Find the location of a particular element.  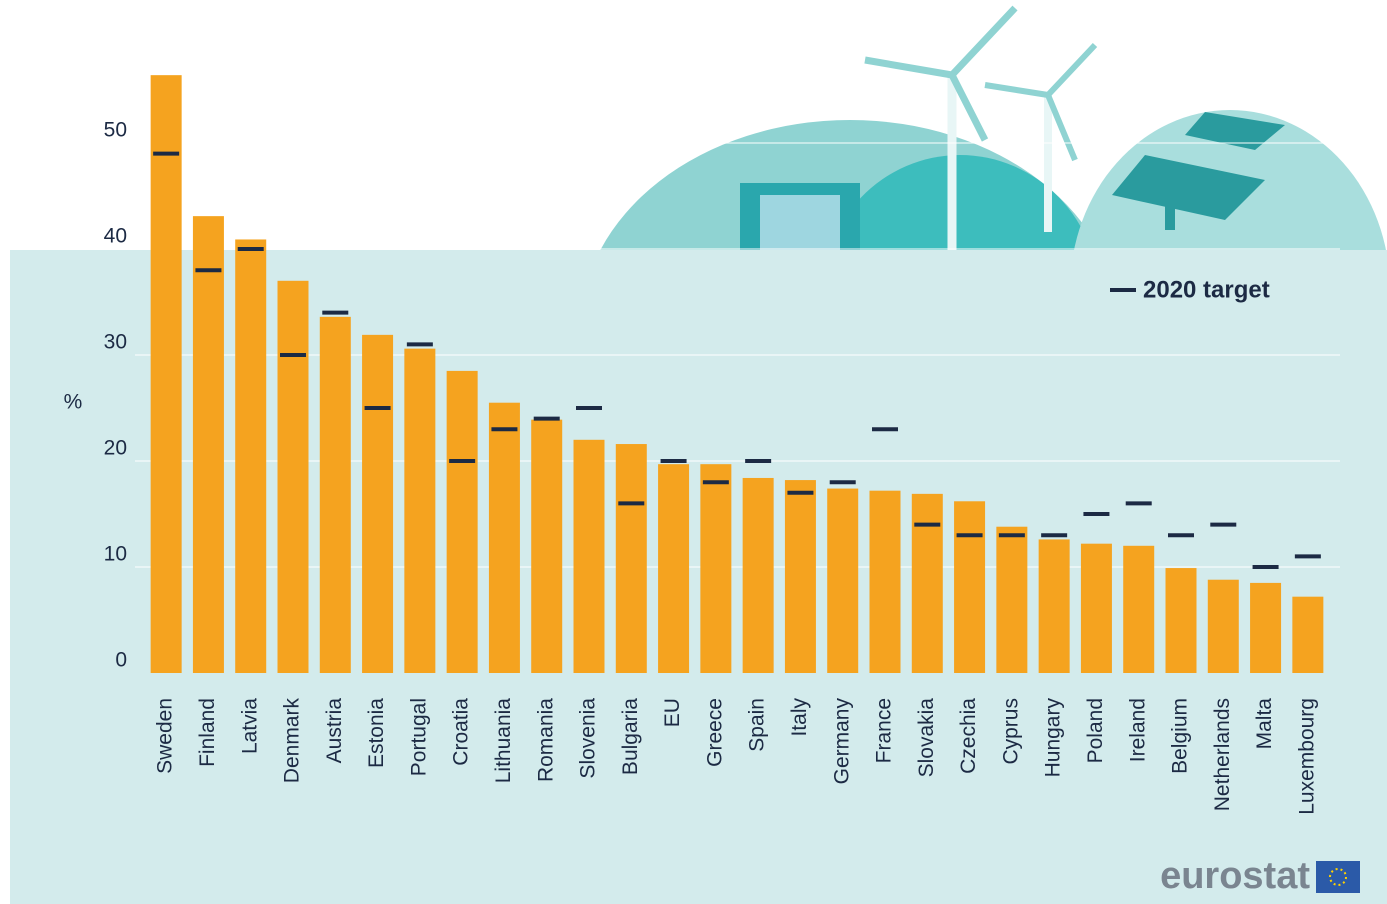

x-tick-label: France is located at coordinates (884, 730).